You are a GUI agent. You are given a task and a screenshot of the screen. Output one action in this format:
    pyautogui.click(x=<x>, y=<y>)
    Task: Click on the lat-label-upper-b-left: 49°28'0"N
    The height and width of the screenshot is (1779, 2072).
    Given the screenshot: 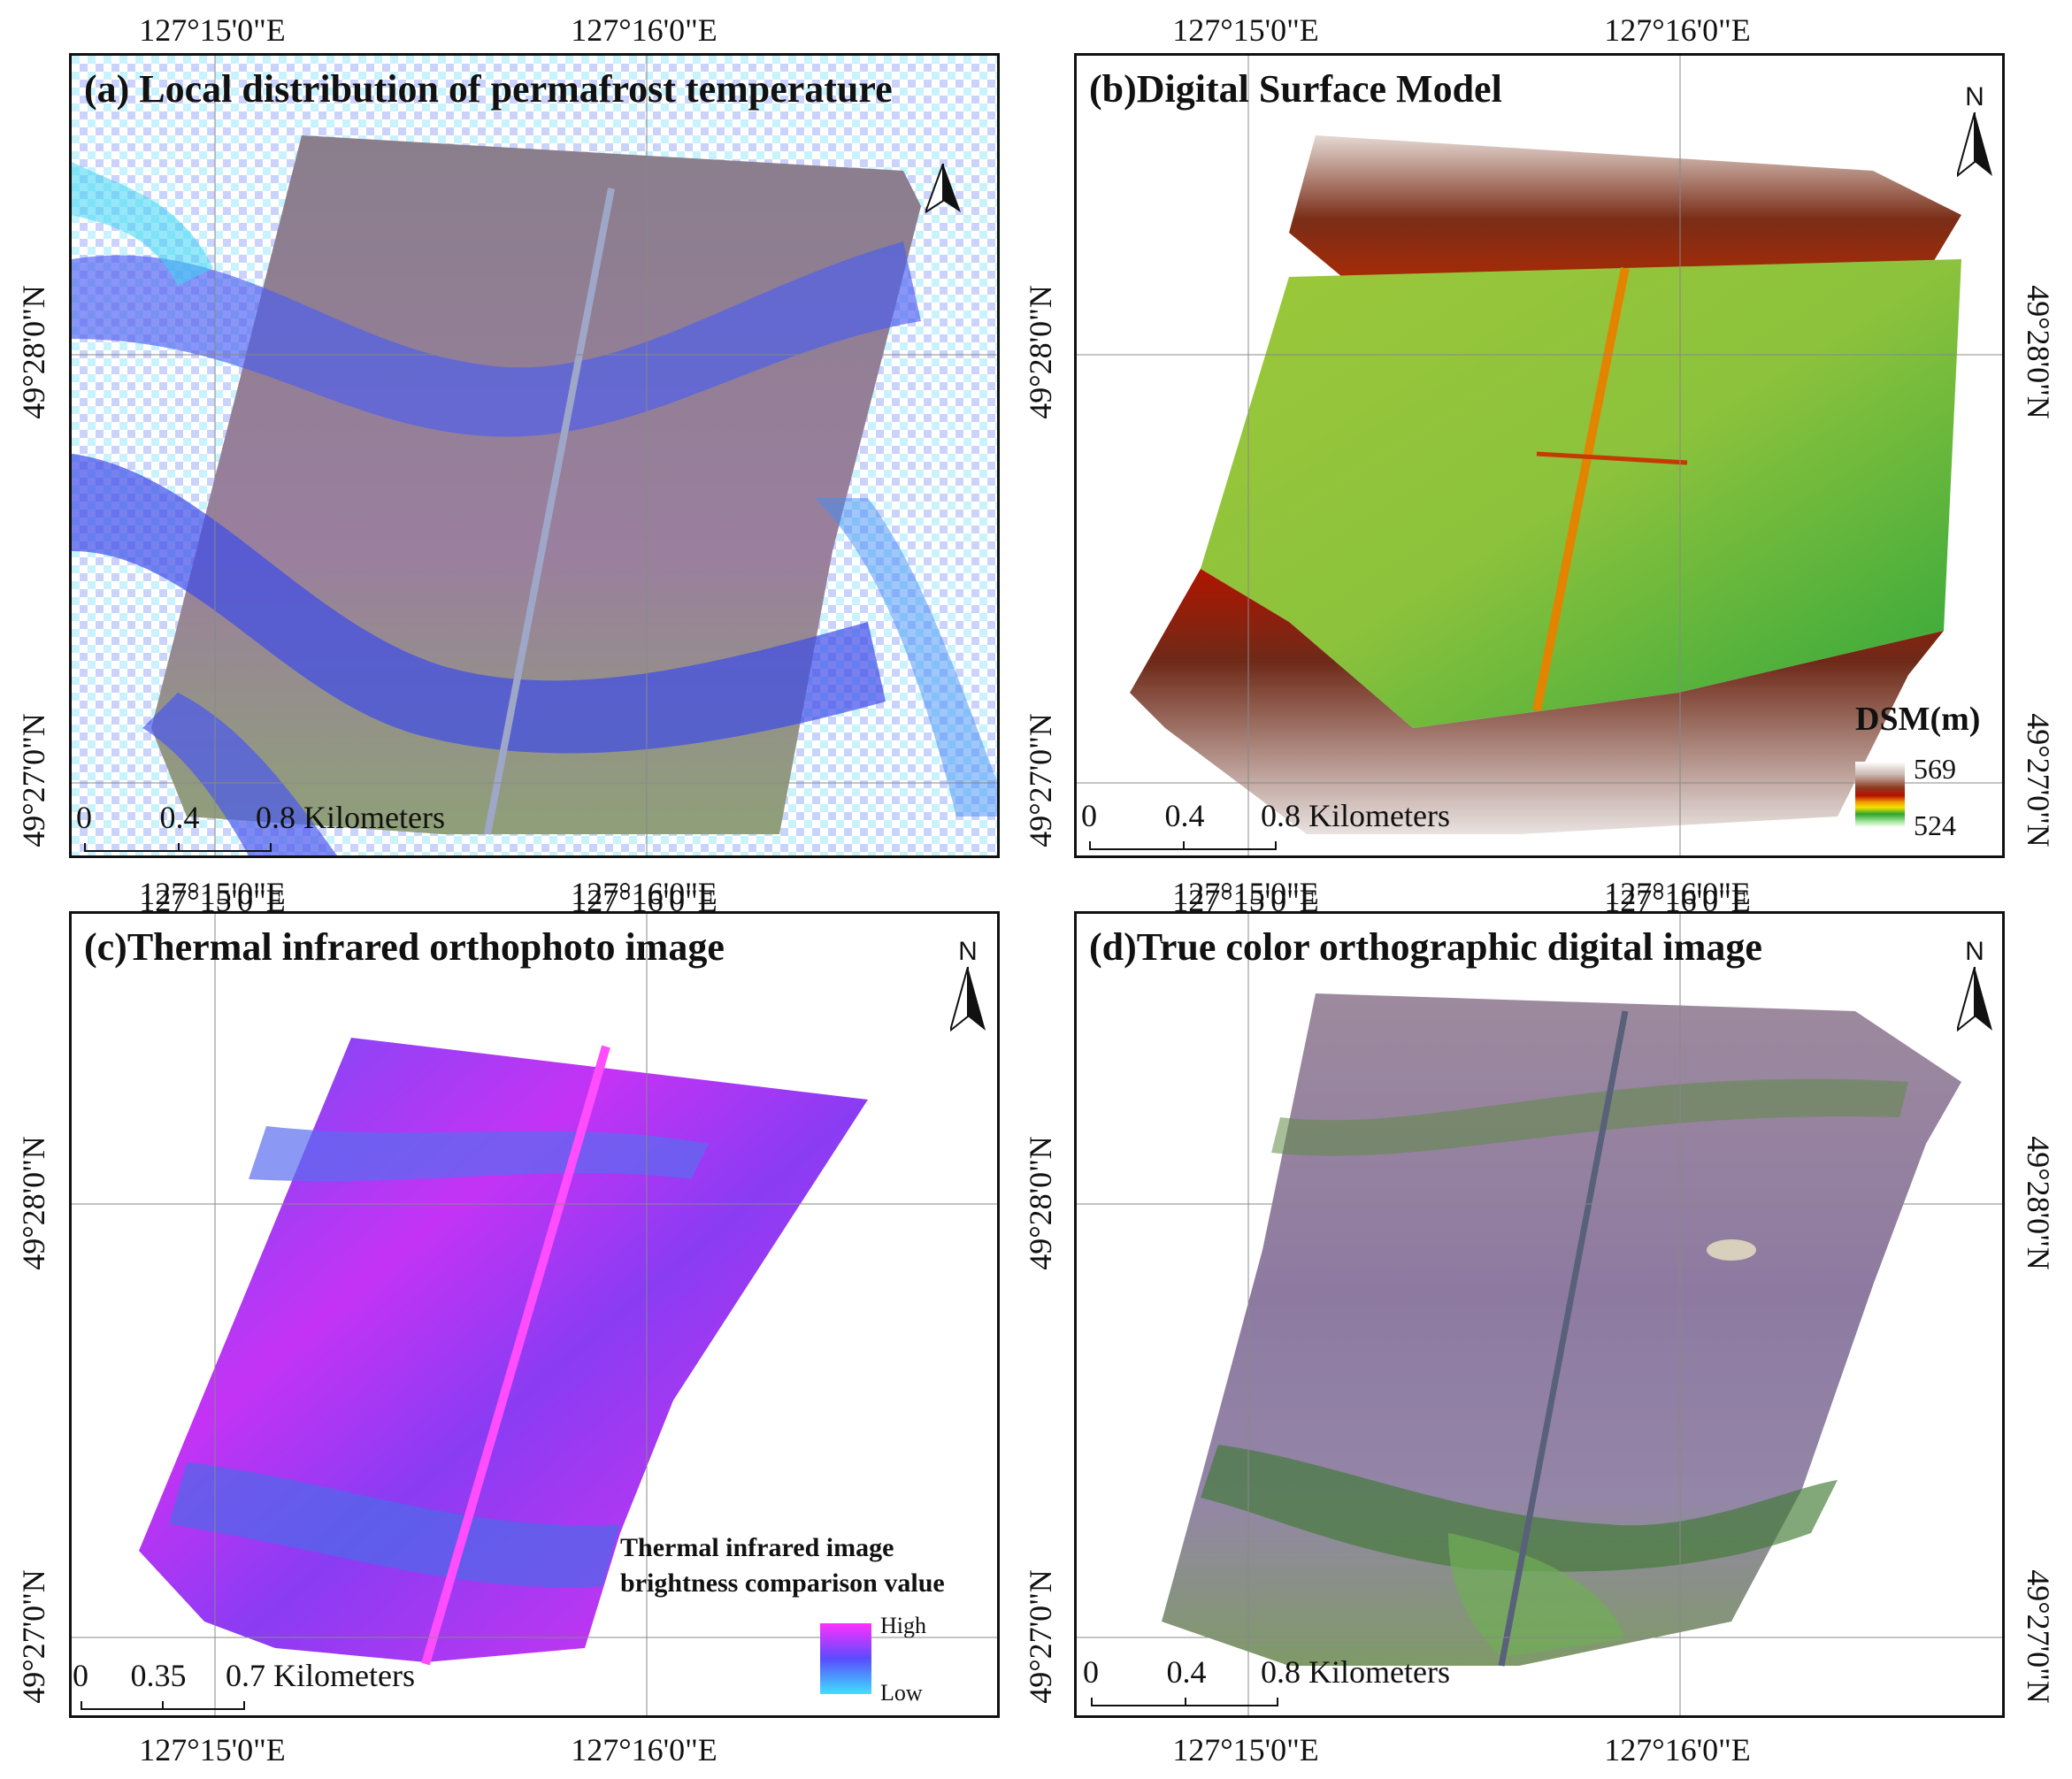 What is the action you would take?
    pyautogui.click(x=1040, y=352)
    